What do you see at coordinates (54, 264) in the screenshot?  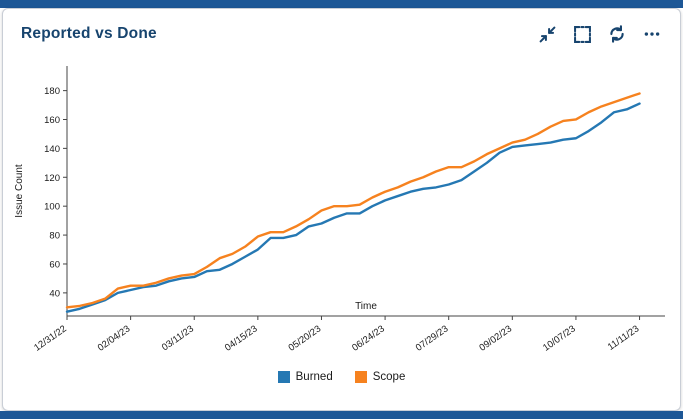 I see `y-tick-label: 60` at bounding box center [54, 264].